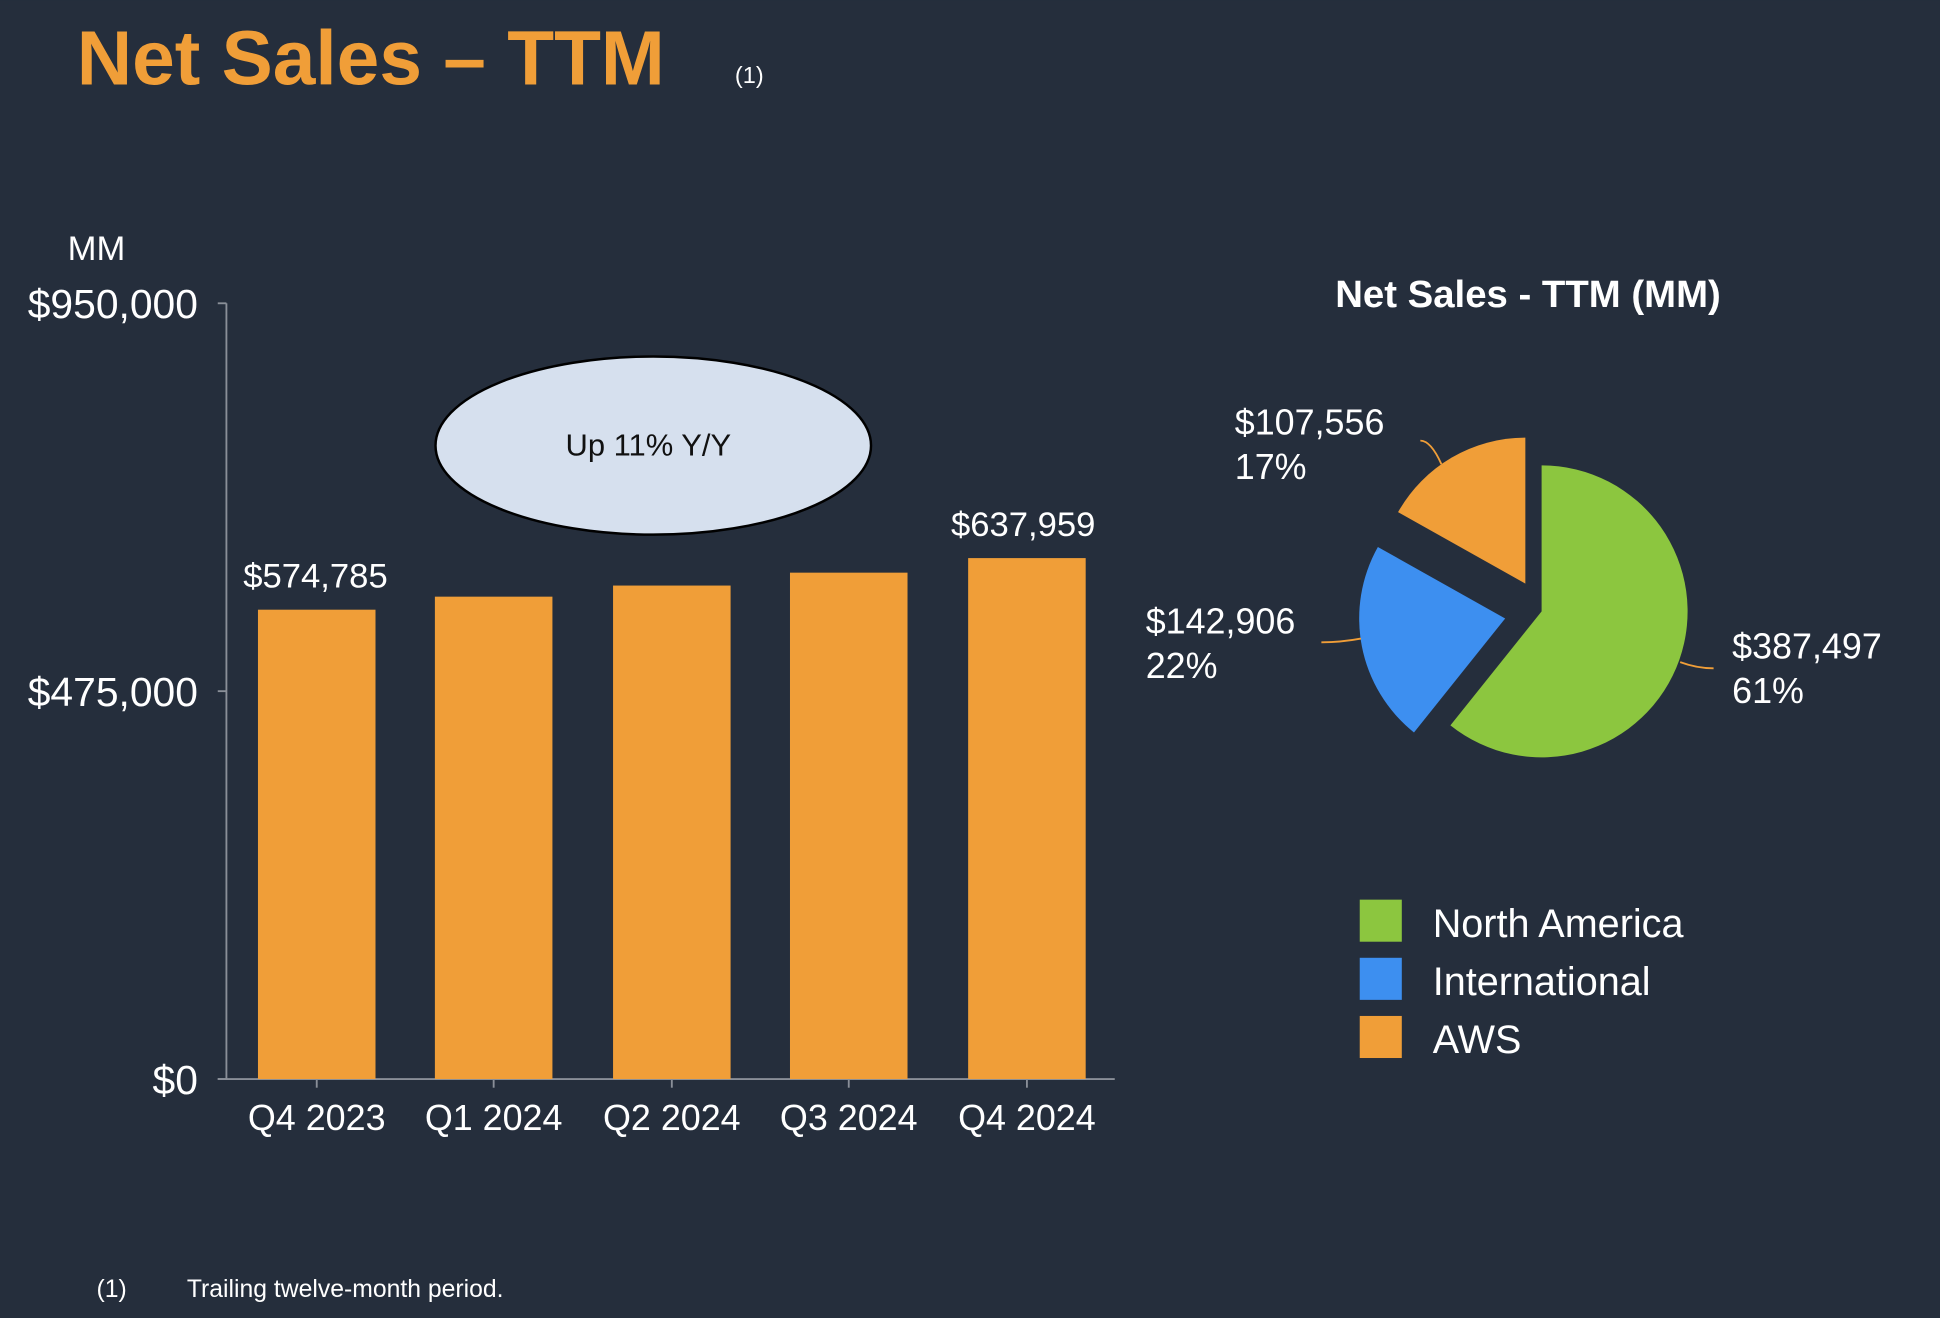 This screenshot has width=1940, height=1318. Describe the element at coordinates (1221, 622) in the screenshot. I see `pie-value-label: $142,906` at that location.